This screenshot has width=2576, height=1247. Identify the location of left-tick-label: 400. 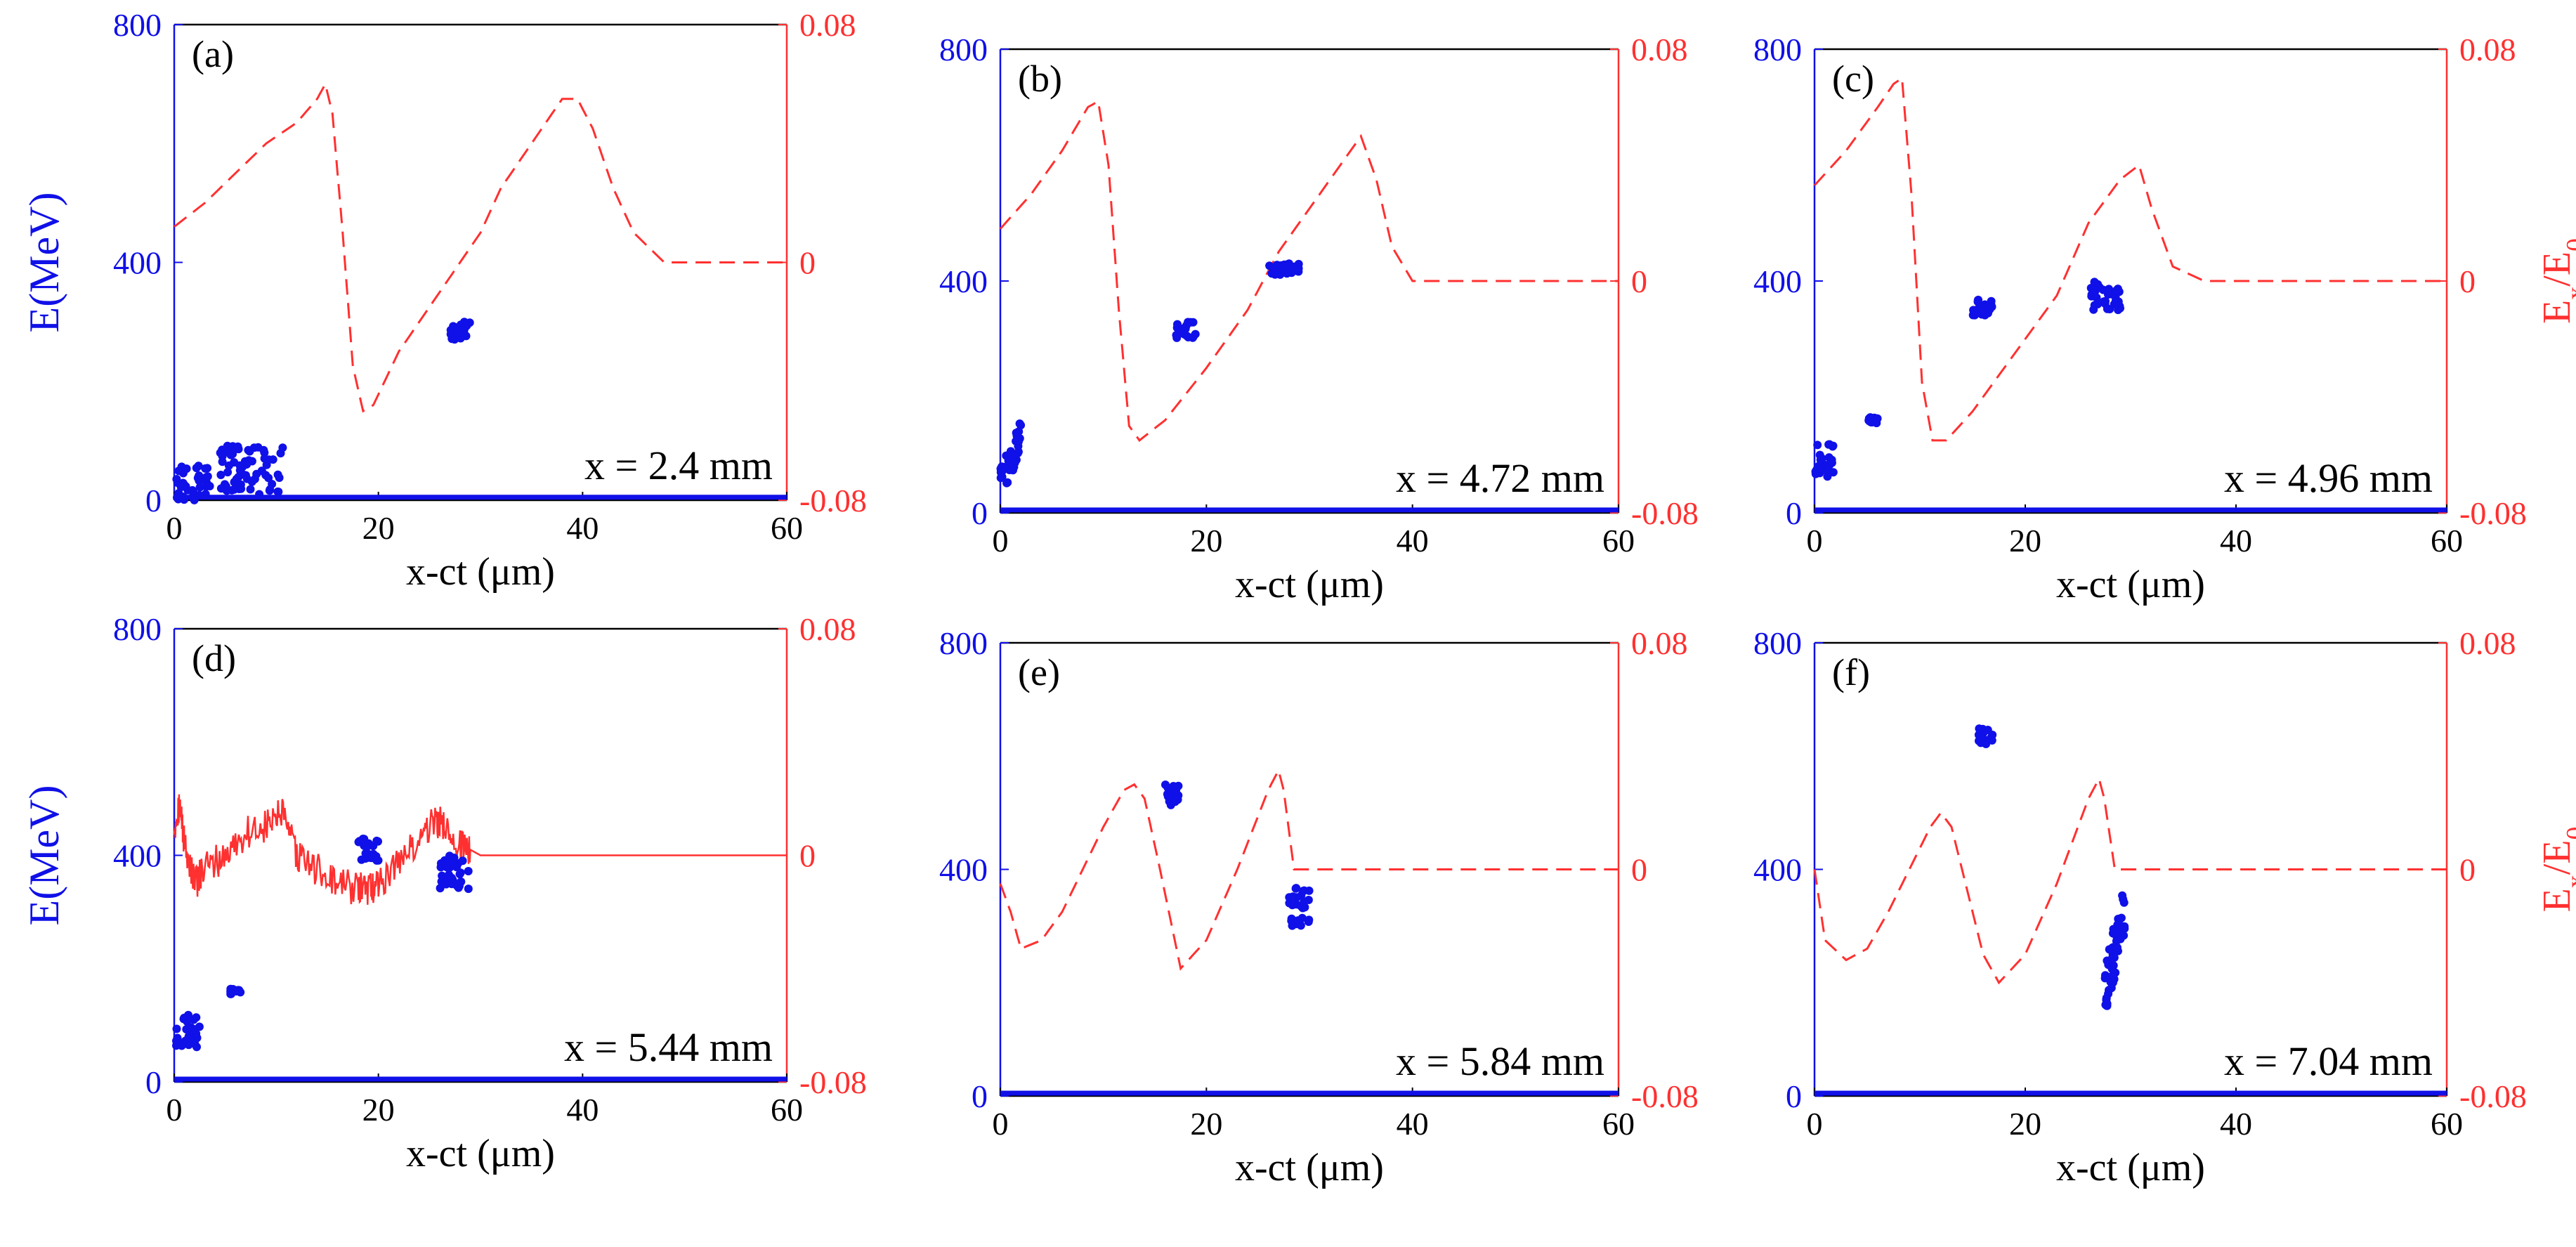
(1778, 870).